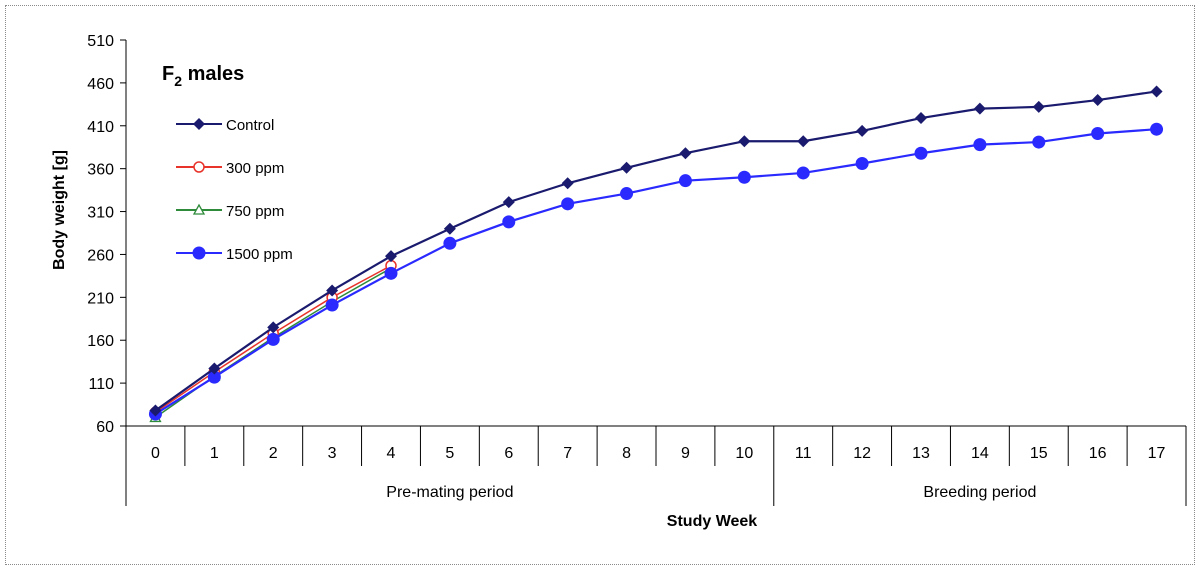  I want to click on x-tick-label: 10, so click(744, 453).